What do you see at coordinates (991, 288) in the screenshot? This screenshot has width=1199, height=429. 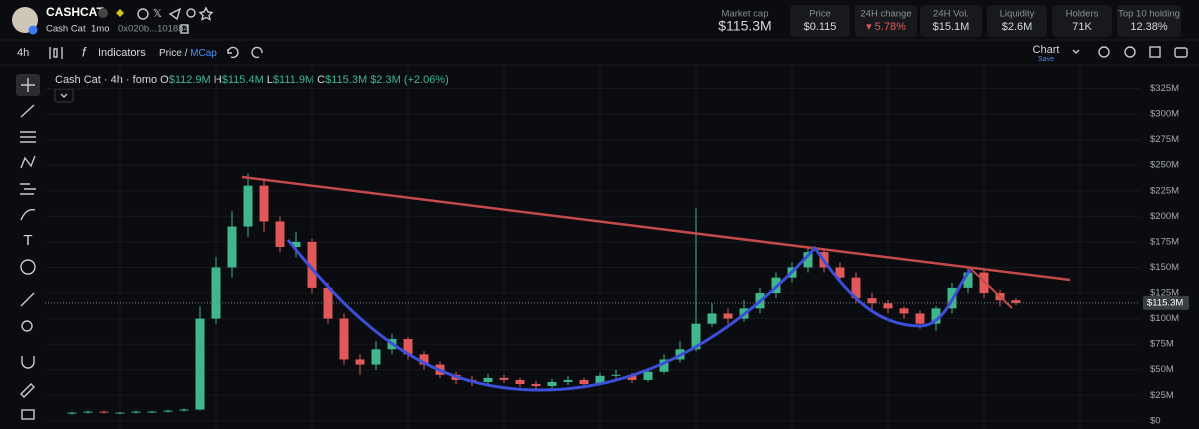 I see `trend-line` at bounding box center [991, 288].